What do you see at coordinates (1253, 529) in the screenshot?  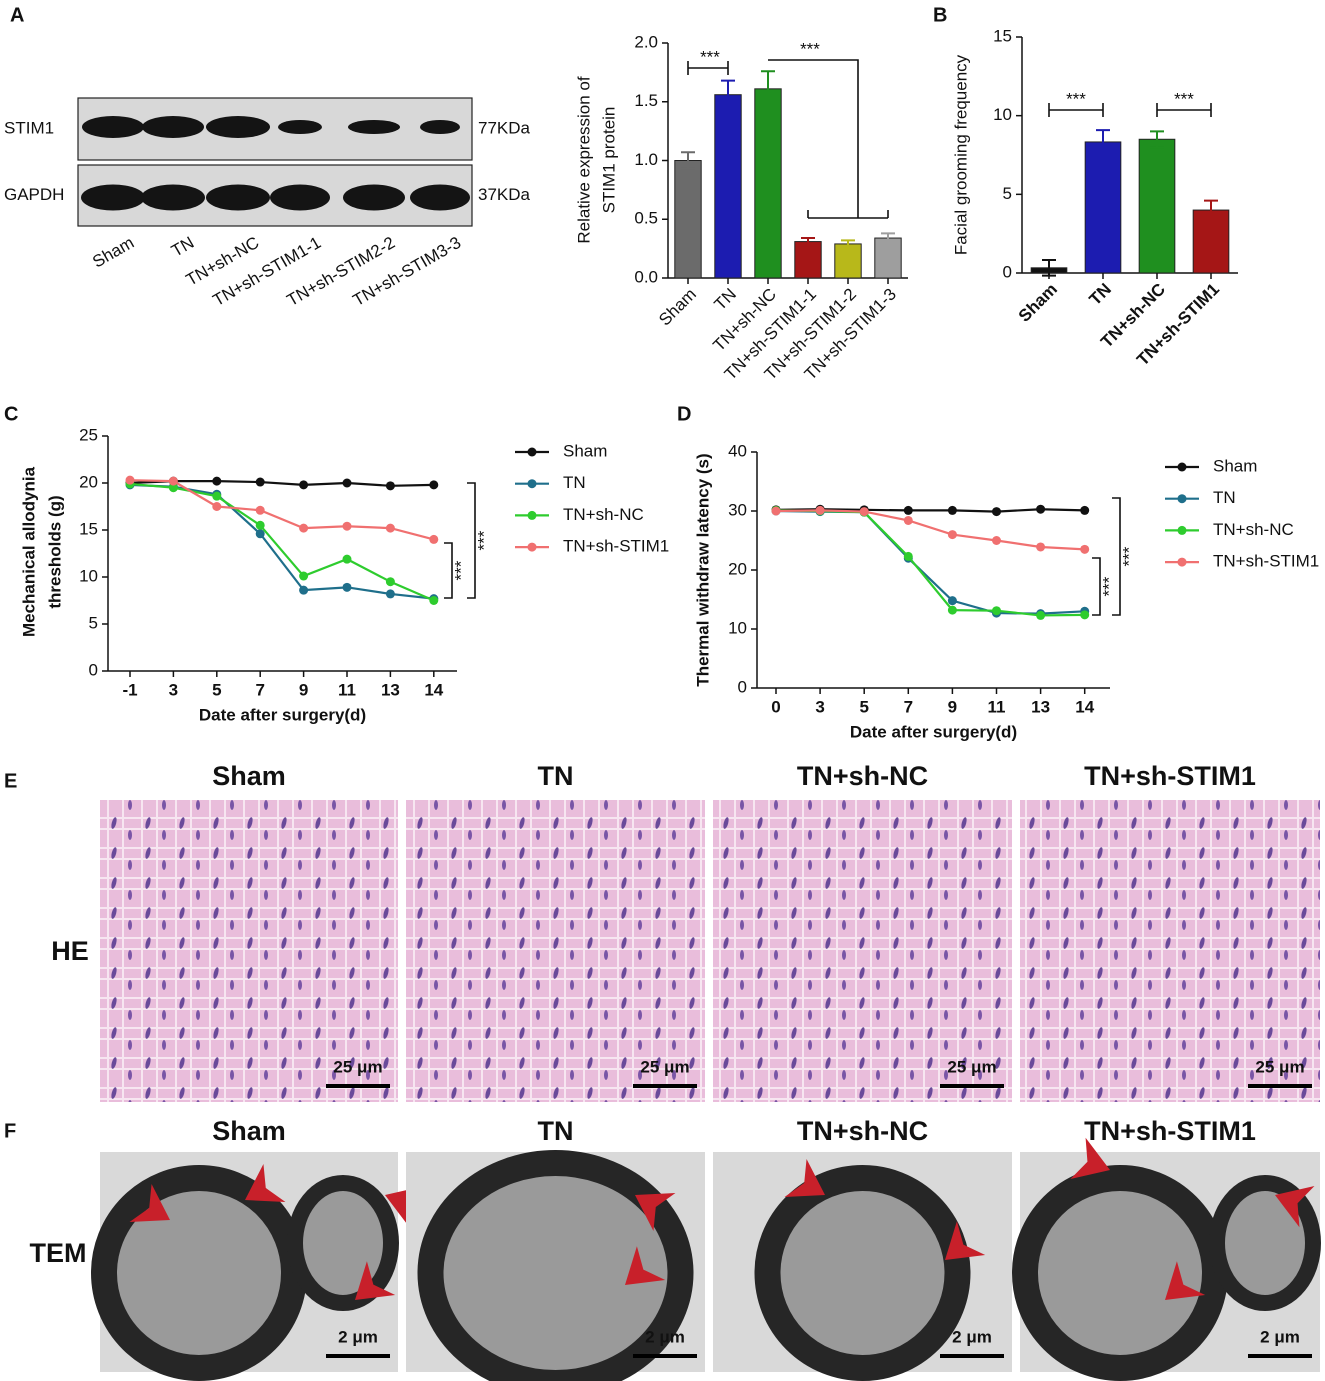 I see `legend-label: TN+sh-NC` at bounding box center [1253, 529].